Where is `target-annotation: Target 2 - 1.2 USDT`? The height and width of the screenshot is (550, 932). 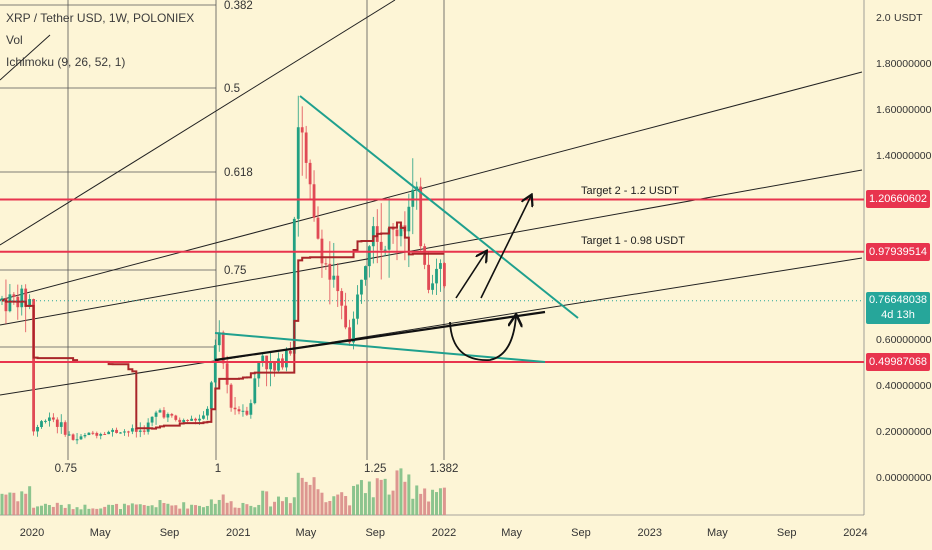
target-annotation: Target 2 - 1.2 USDT is located at coordinates (630, 191).